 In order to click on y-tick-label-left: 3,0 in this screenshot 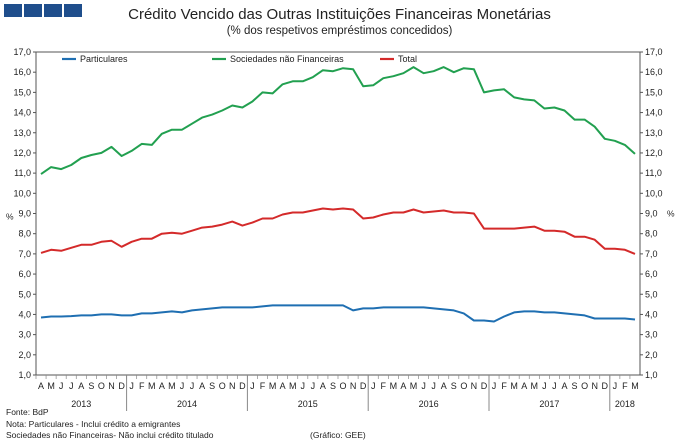, I will do `click(24, 335)`.